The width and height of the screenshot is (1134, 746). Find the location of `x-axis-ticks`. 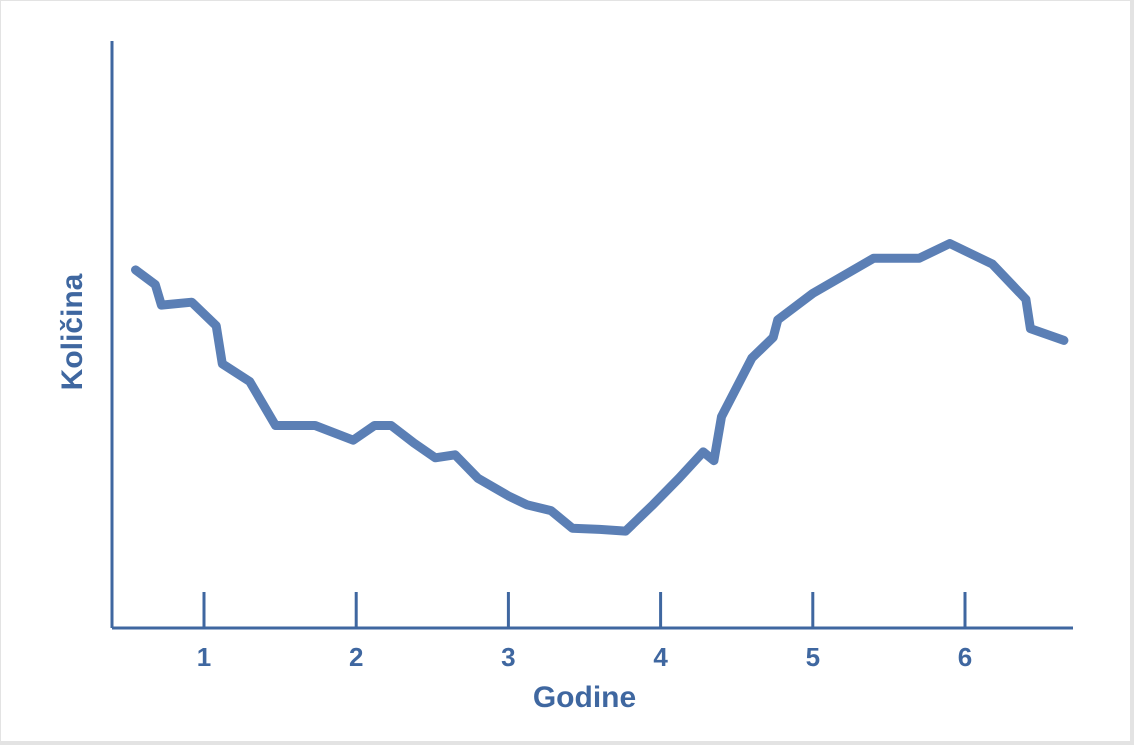

x-axis-ticks is located at coordinates (584, 610).